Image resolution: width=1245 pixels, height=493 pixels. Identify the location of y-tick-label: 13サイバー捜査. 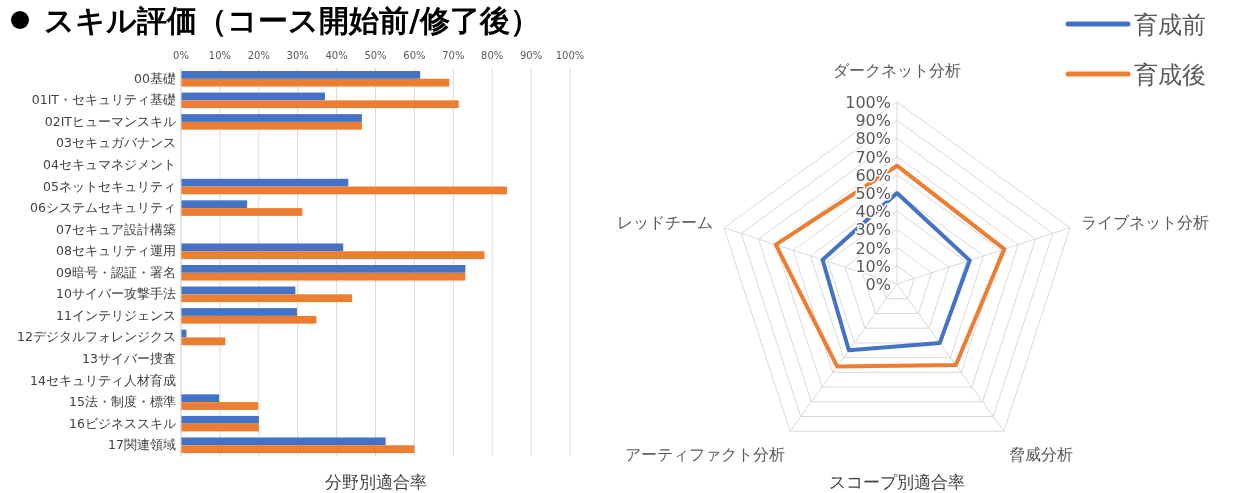
(129, 358).